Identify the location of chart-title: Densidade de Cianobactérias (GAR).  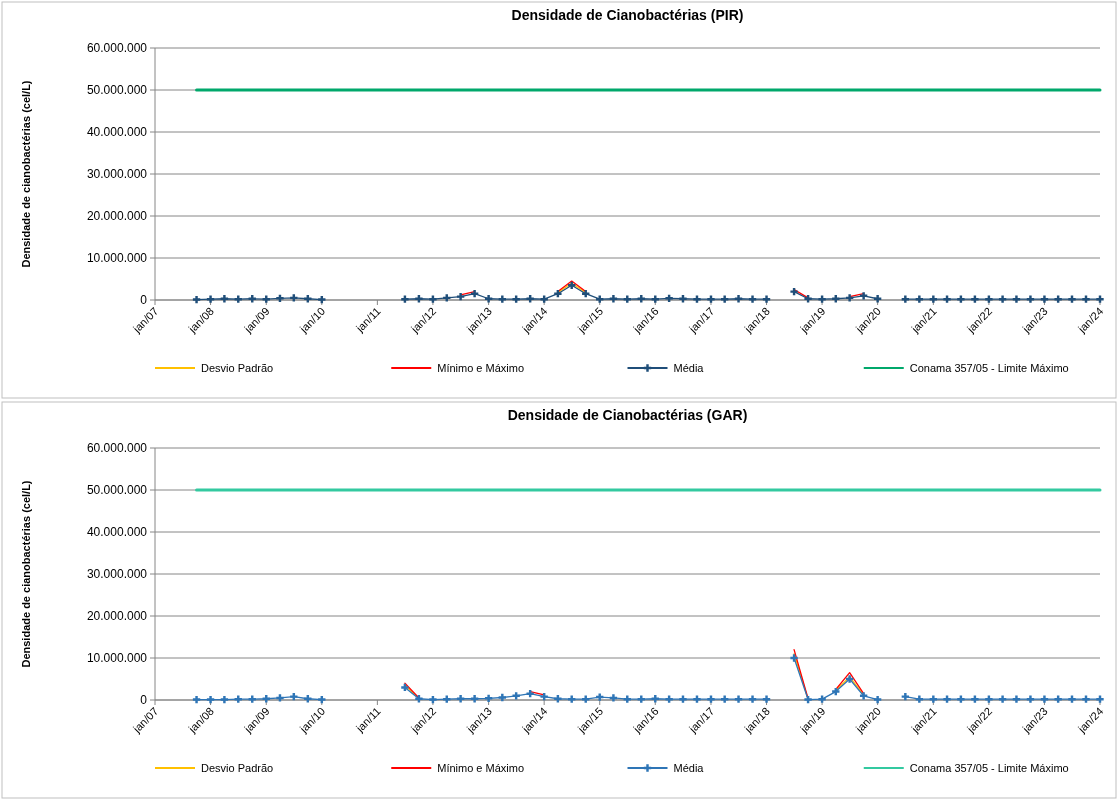
(627, 415).